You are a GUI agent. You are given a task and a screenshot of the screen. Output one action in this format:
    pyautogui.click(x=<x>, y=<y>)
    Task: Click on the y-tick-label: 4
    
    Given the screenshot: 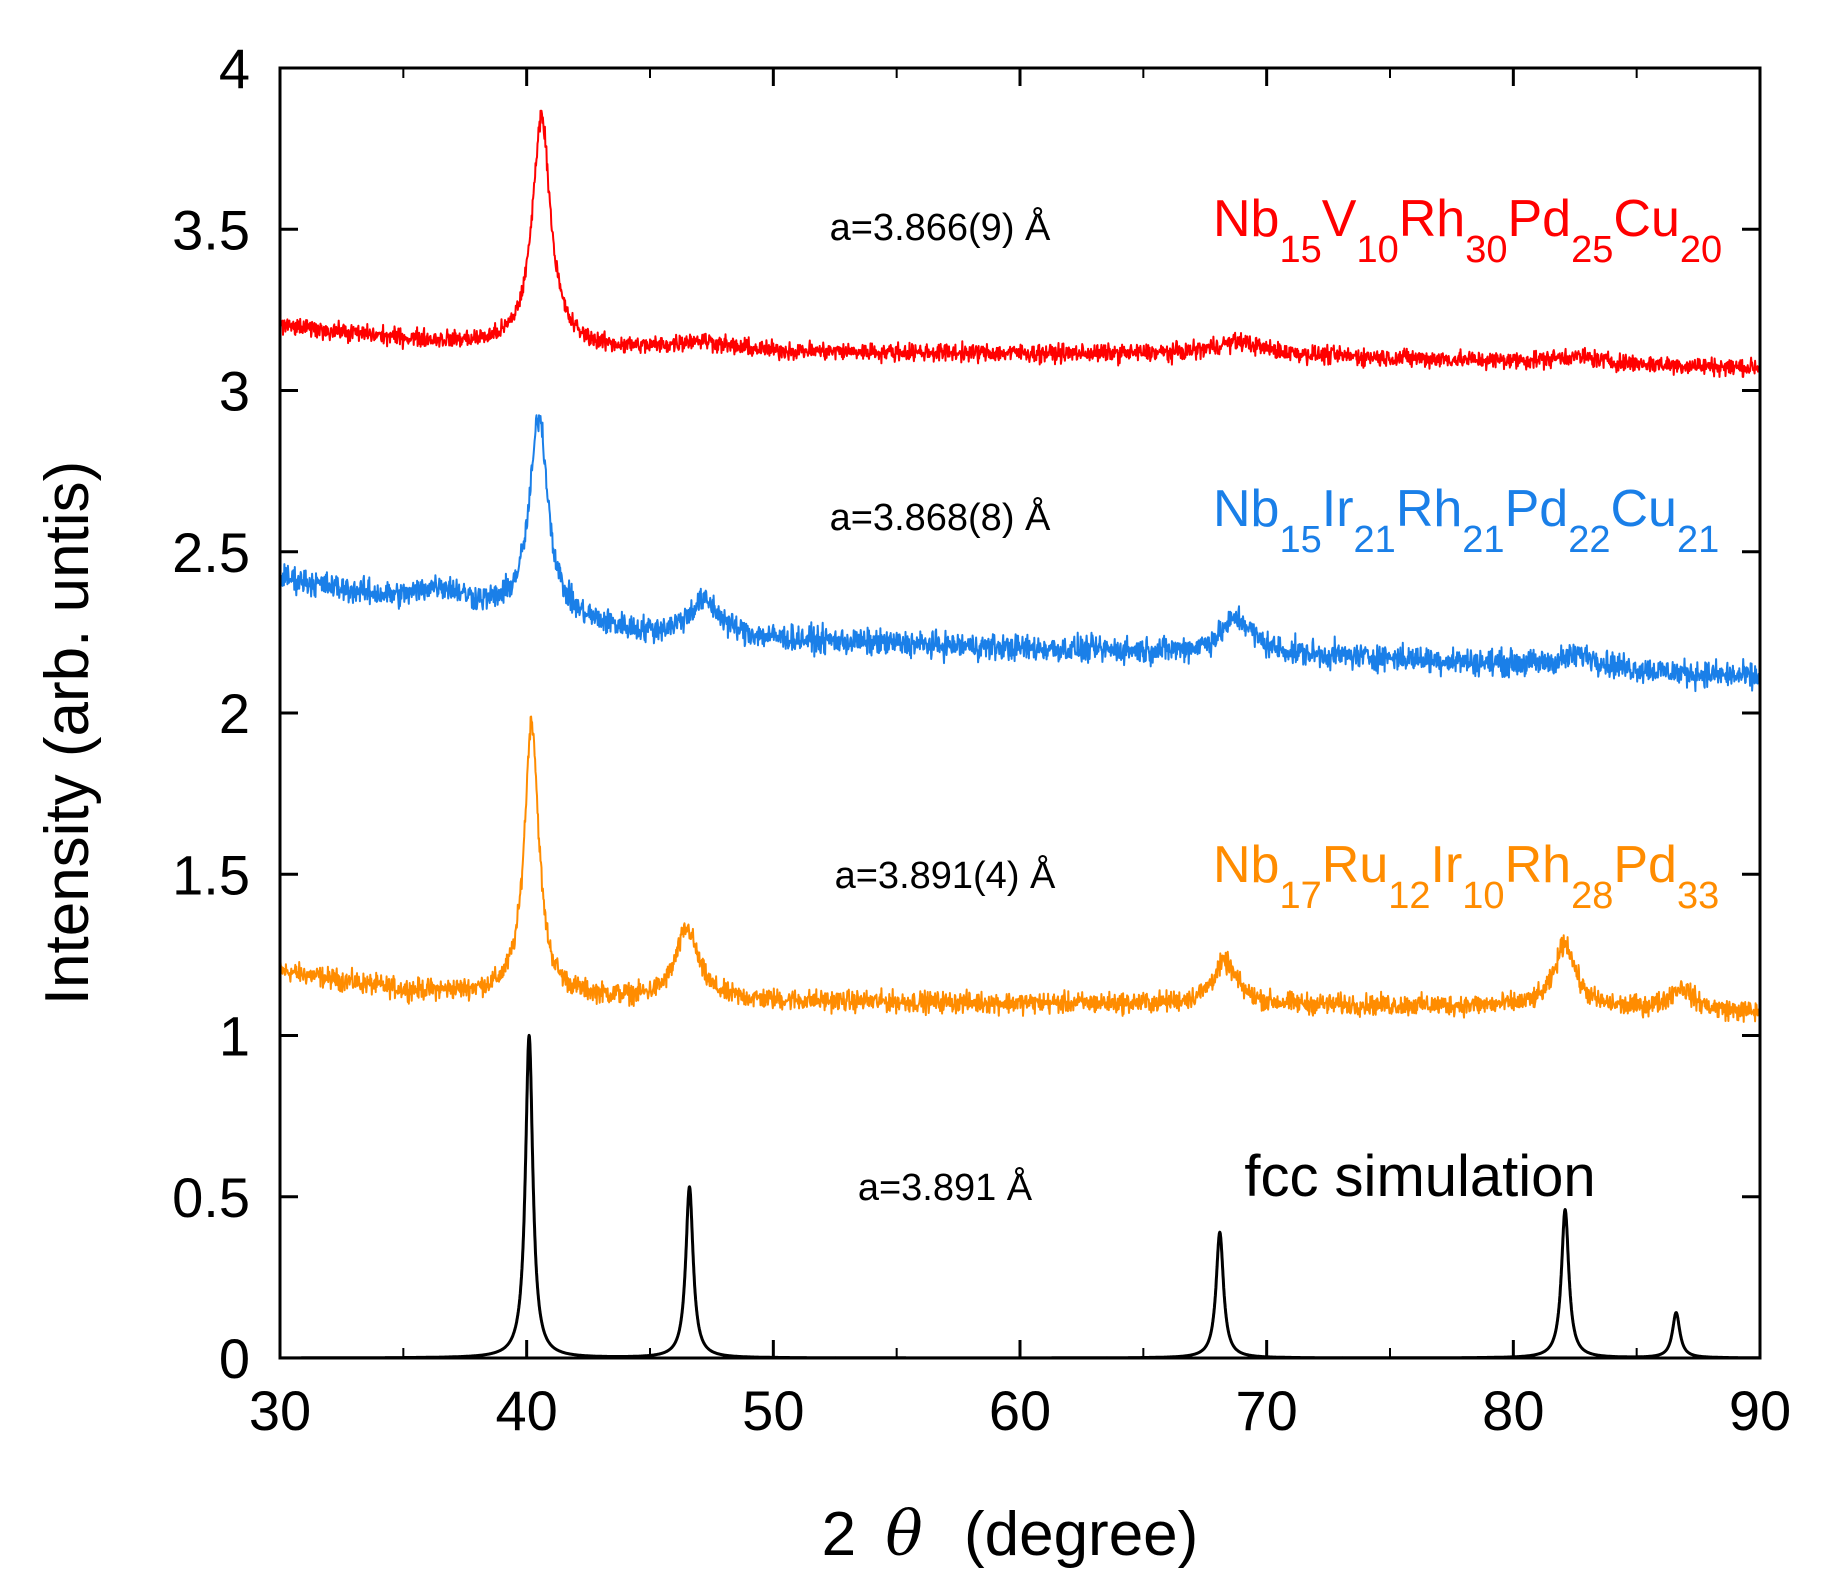 What is the action you would take?
    pyautogui.click(x=234, y=68)
    